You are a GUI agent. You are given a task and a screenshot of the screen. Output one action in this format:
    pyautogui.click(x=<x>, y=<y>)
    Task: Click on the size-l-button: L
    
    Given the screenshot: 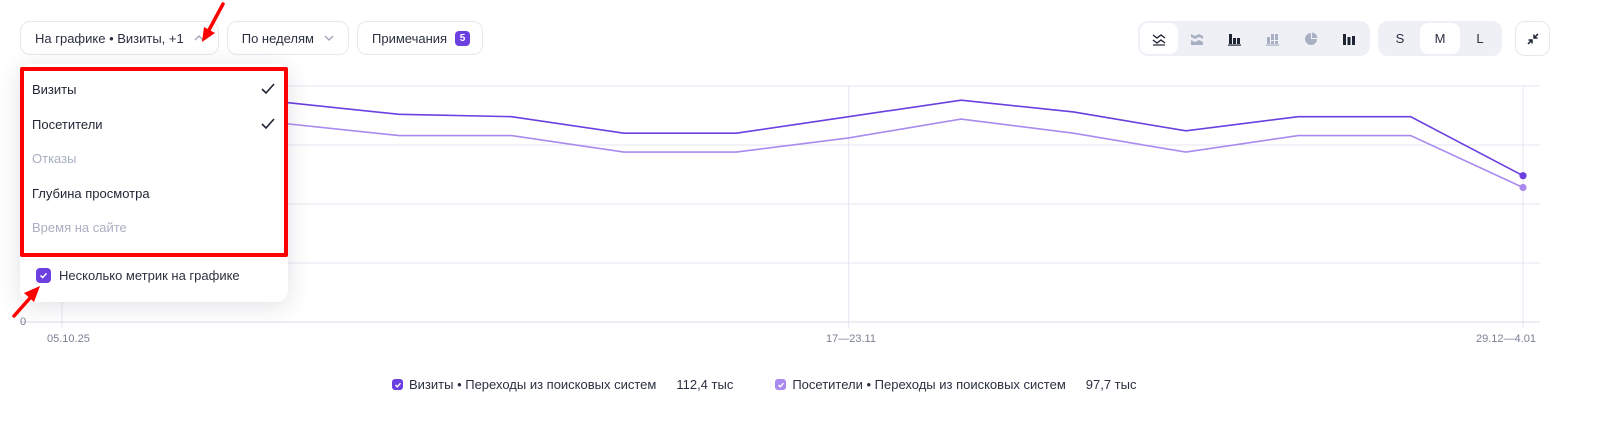 What is the action you would take?
    pyautogui.click(x=1480, y=38)
    